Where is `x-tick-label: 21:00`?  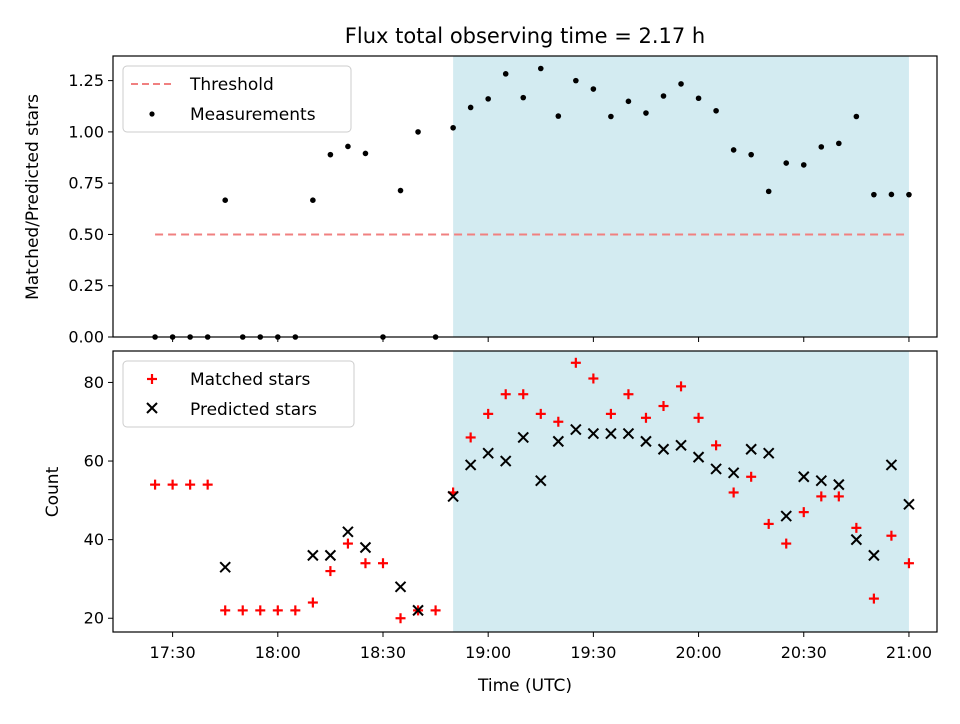
x-tick-label: 21:00 is located at coordinates (909, 652).